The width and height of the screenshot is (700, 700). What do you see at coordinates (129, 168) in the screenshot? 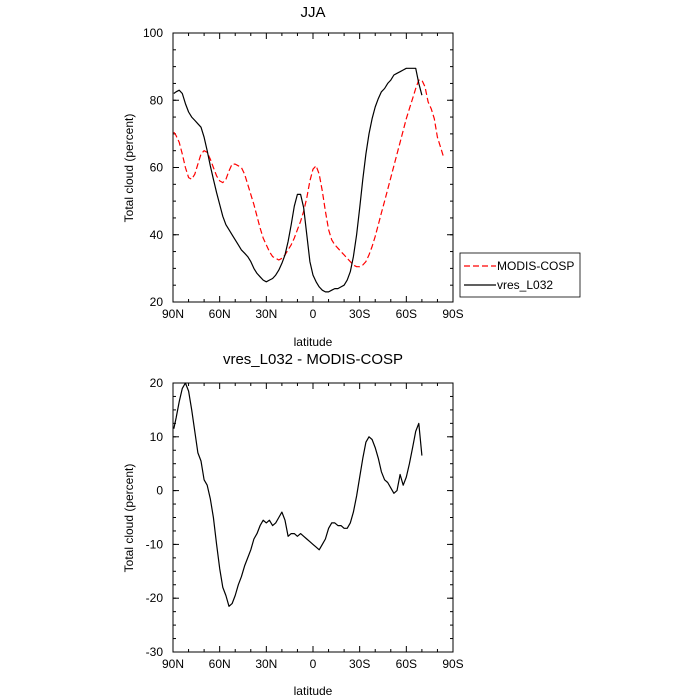
I see `top-chart-ylabel: Total cloud (percent)` at bounding box center [129, 168].